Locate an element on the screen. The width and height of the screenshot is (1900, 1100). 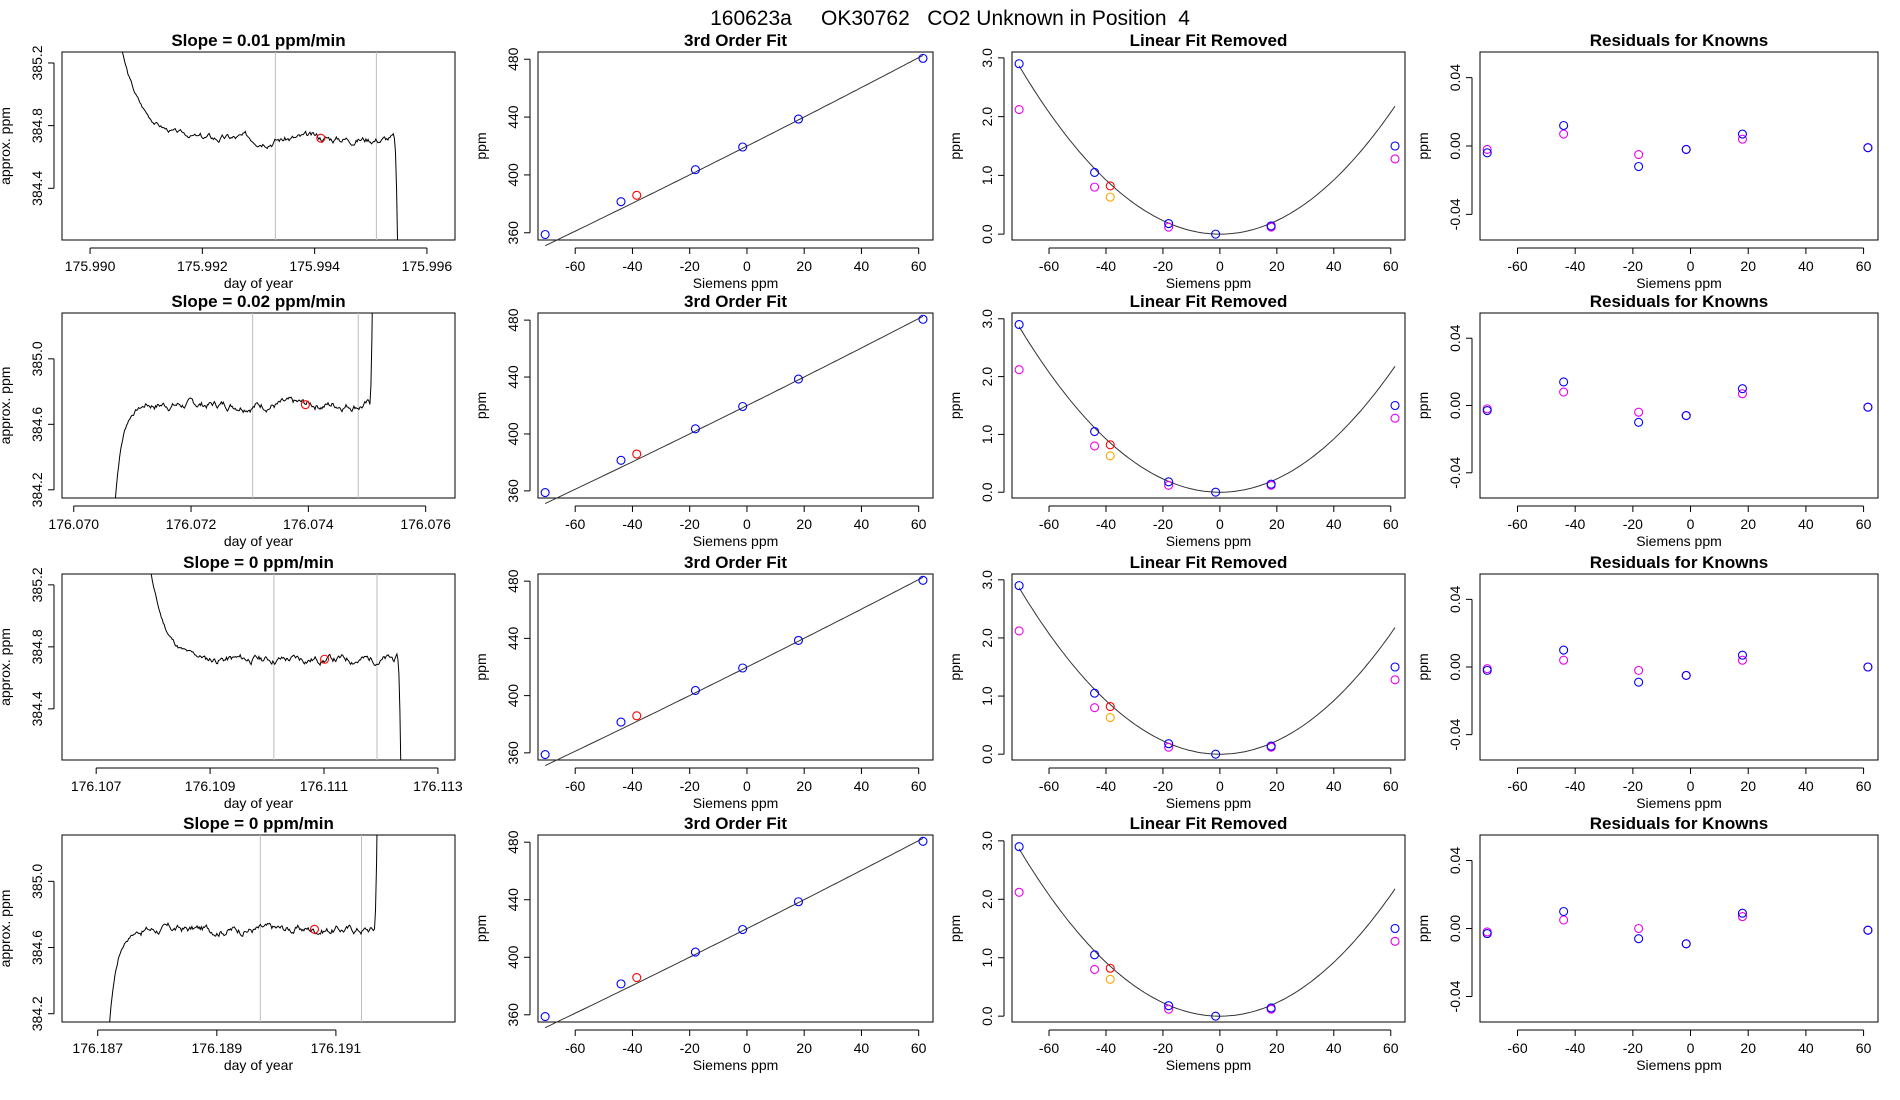
trace-line is located at coordinates (243, 405).